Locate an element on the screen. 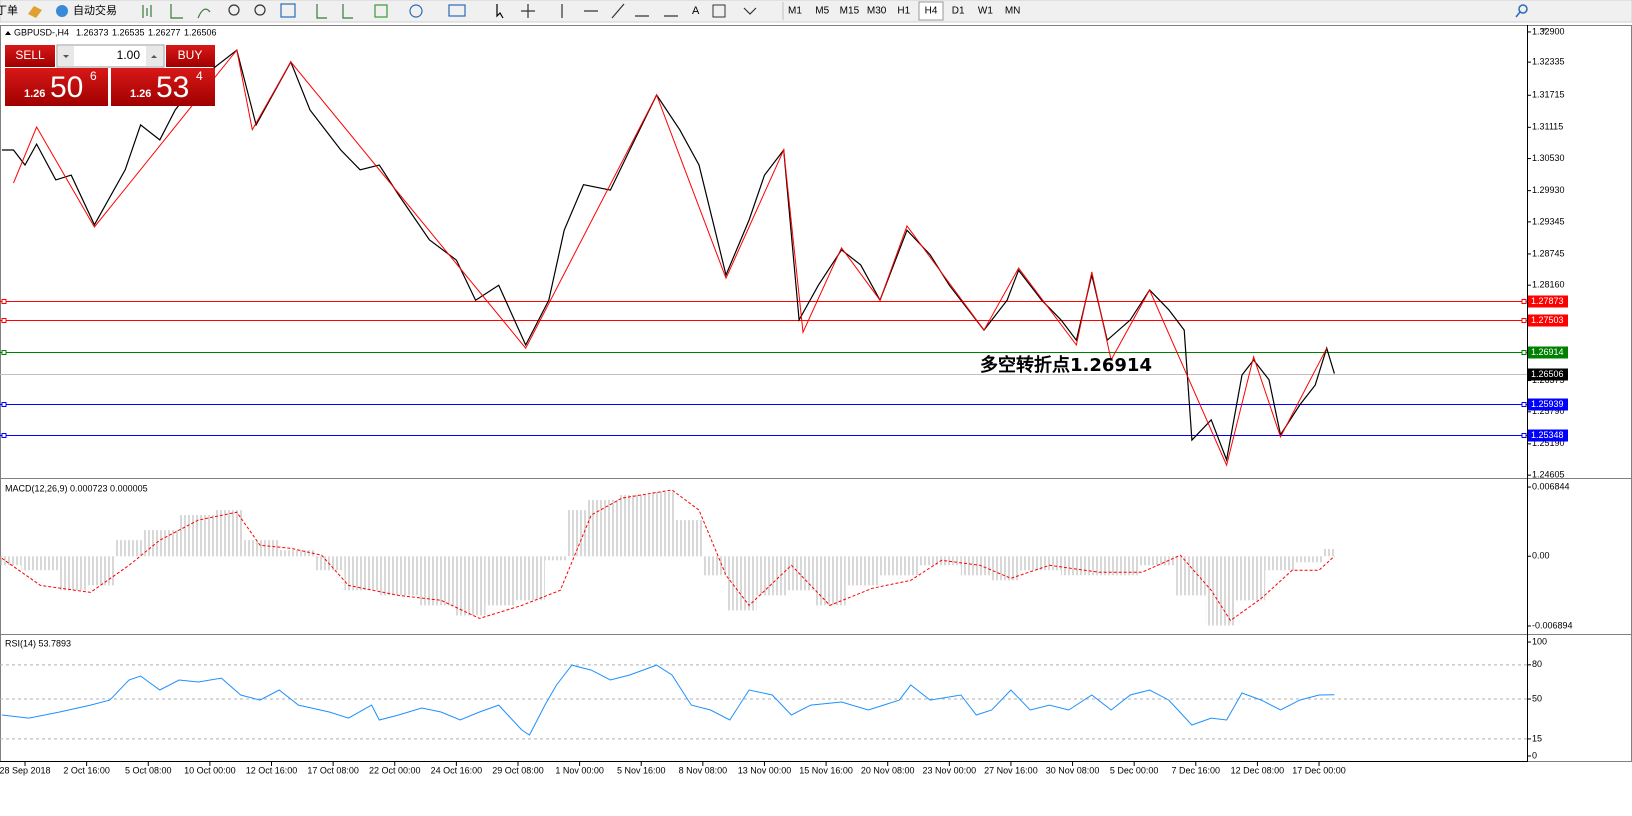 The image size is (1632, 816). x-tick-label: 10 Oct 00:00 is located at coordinates (210, 770).